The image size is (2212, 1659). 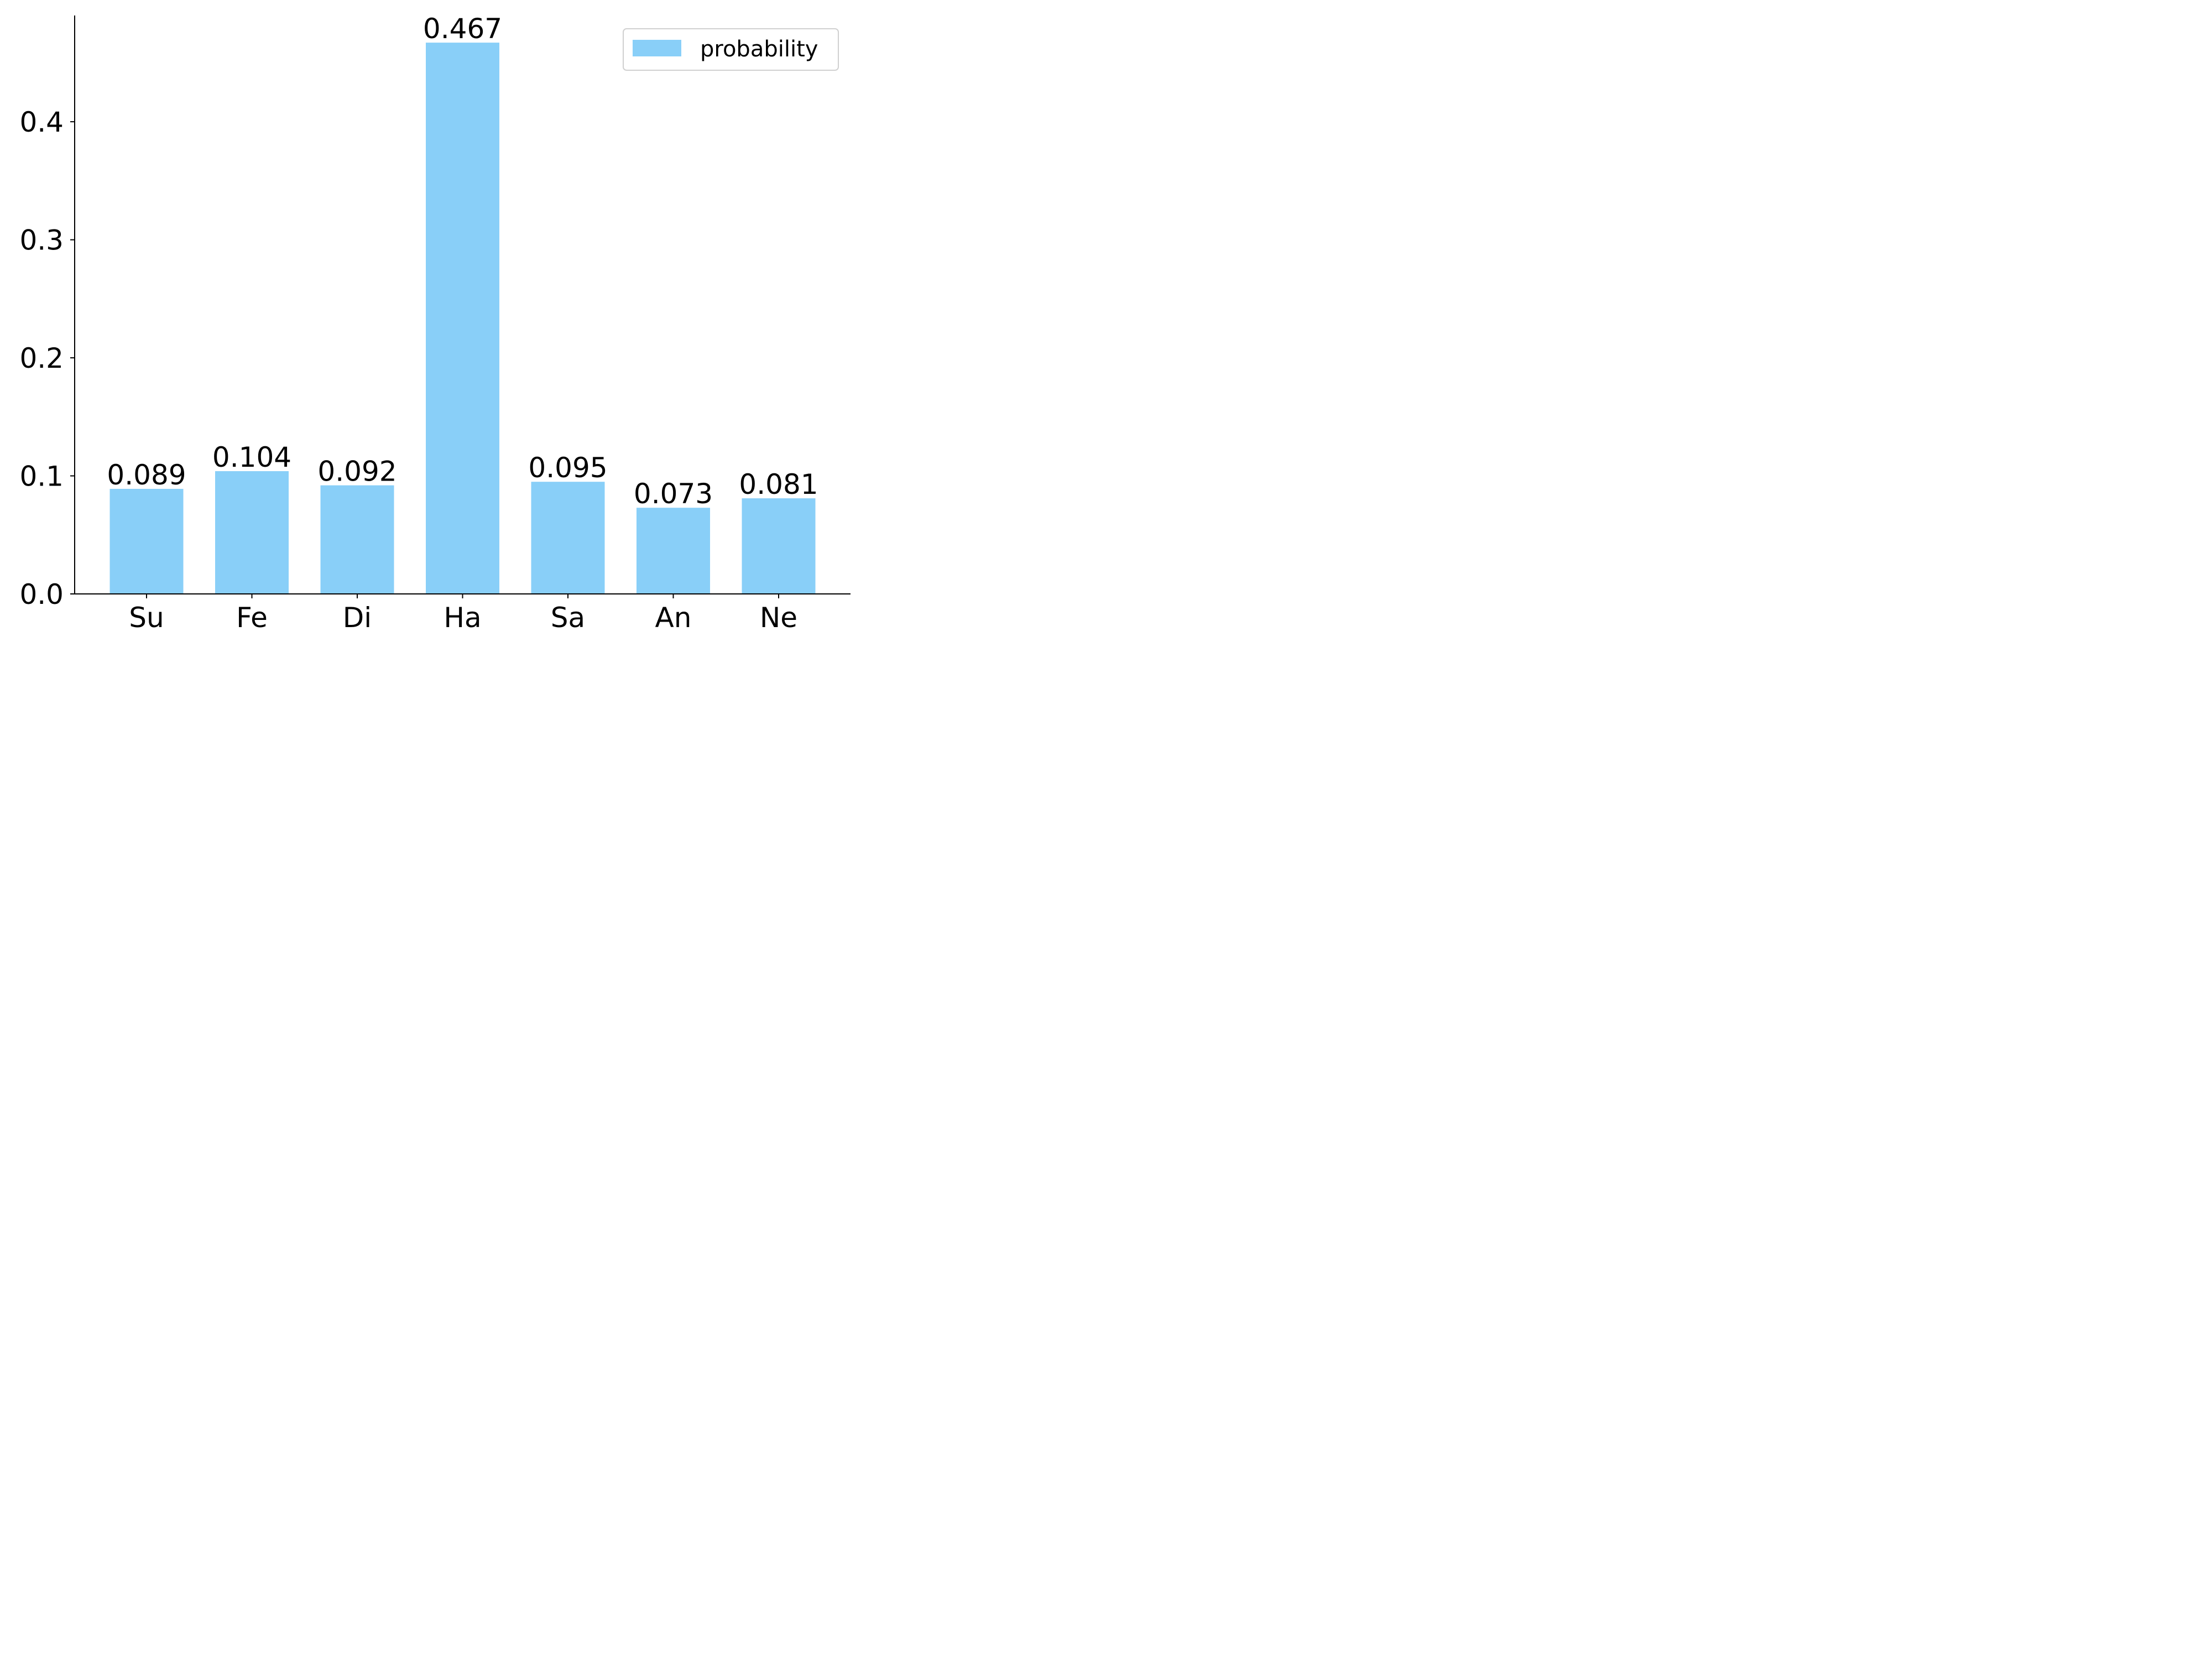 I want to click on data-label-ne: 0.081, so click(x=778, y=484).